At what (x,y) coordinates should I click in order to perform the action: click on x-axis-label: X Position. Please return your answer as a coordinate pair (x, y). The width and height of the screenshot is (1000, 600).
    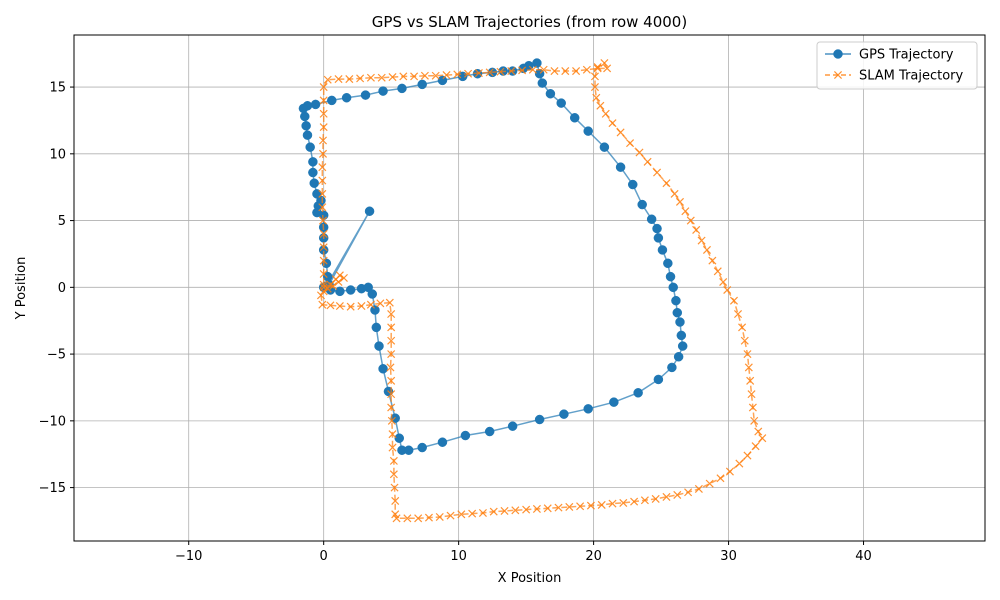
    Looking at the image, I should click on (530, 578).